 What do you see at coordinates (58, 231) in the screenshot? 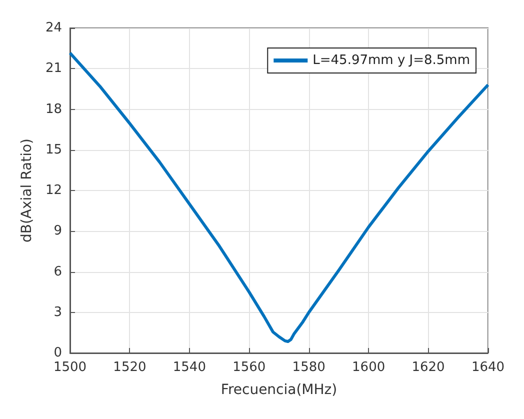
I see `y-tick-label: 9` at bounding box center [58, 231].